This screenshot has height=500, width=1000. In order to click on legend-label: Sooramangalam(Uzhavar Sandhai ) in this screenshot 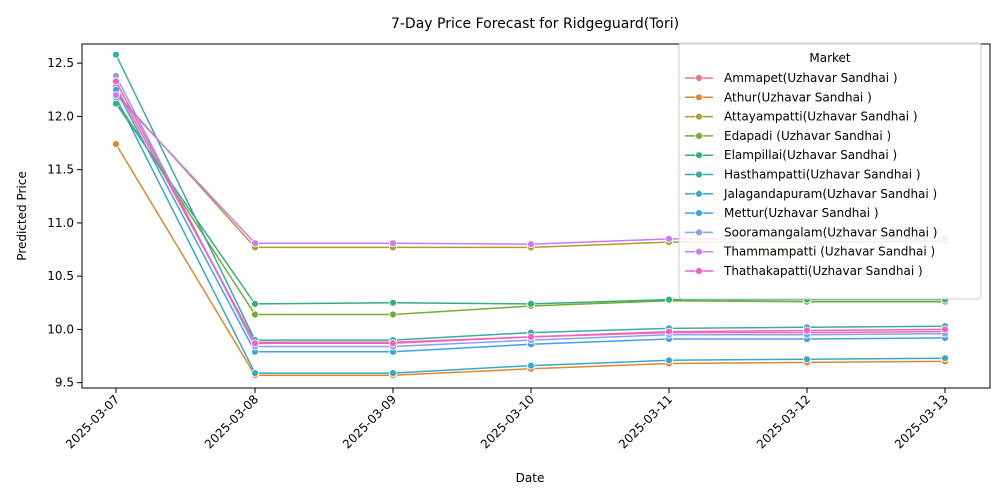, I will do `click(831, 232)`.